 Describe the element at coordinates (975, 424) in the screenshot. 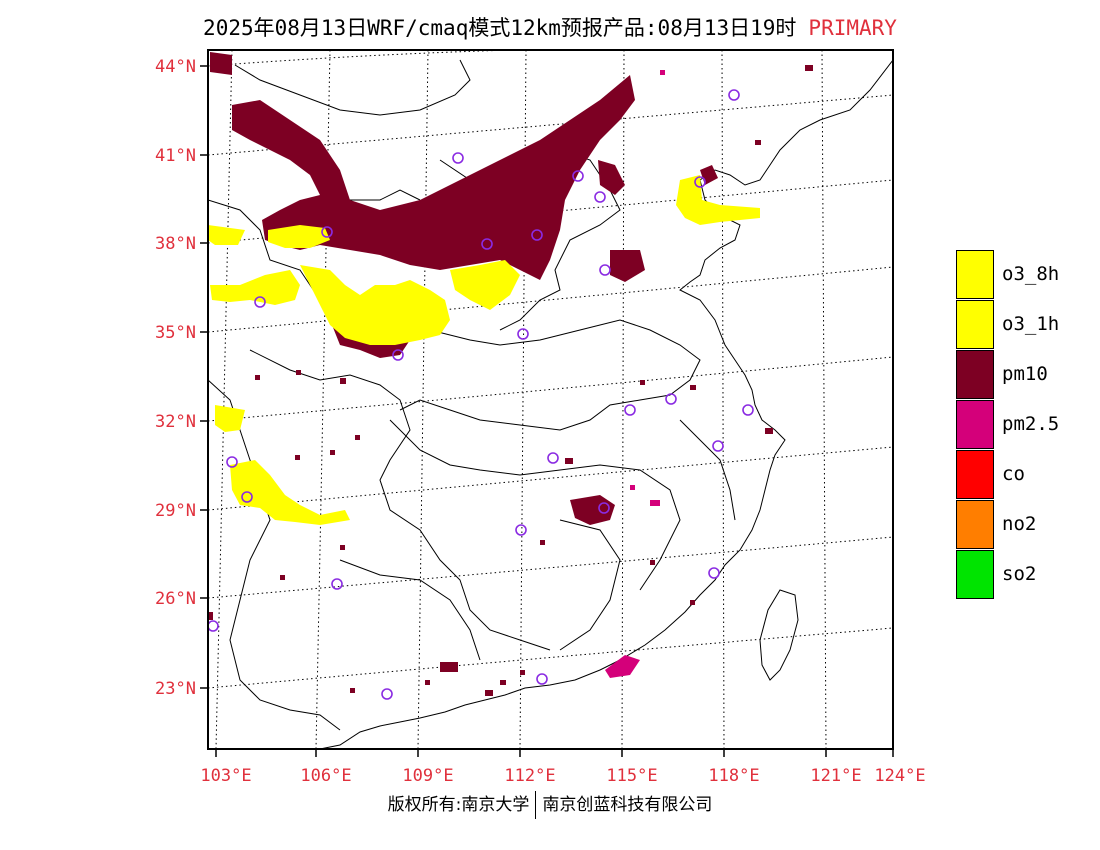

I see `legend-swatch-pm25` at that location.